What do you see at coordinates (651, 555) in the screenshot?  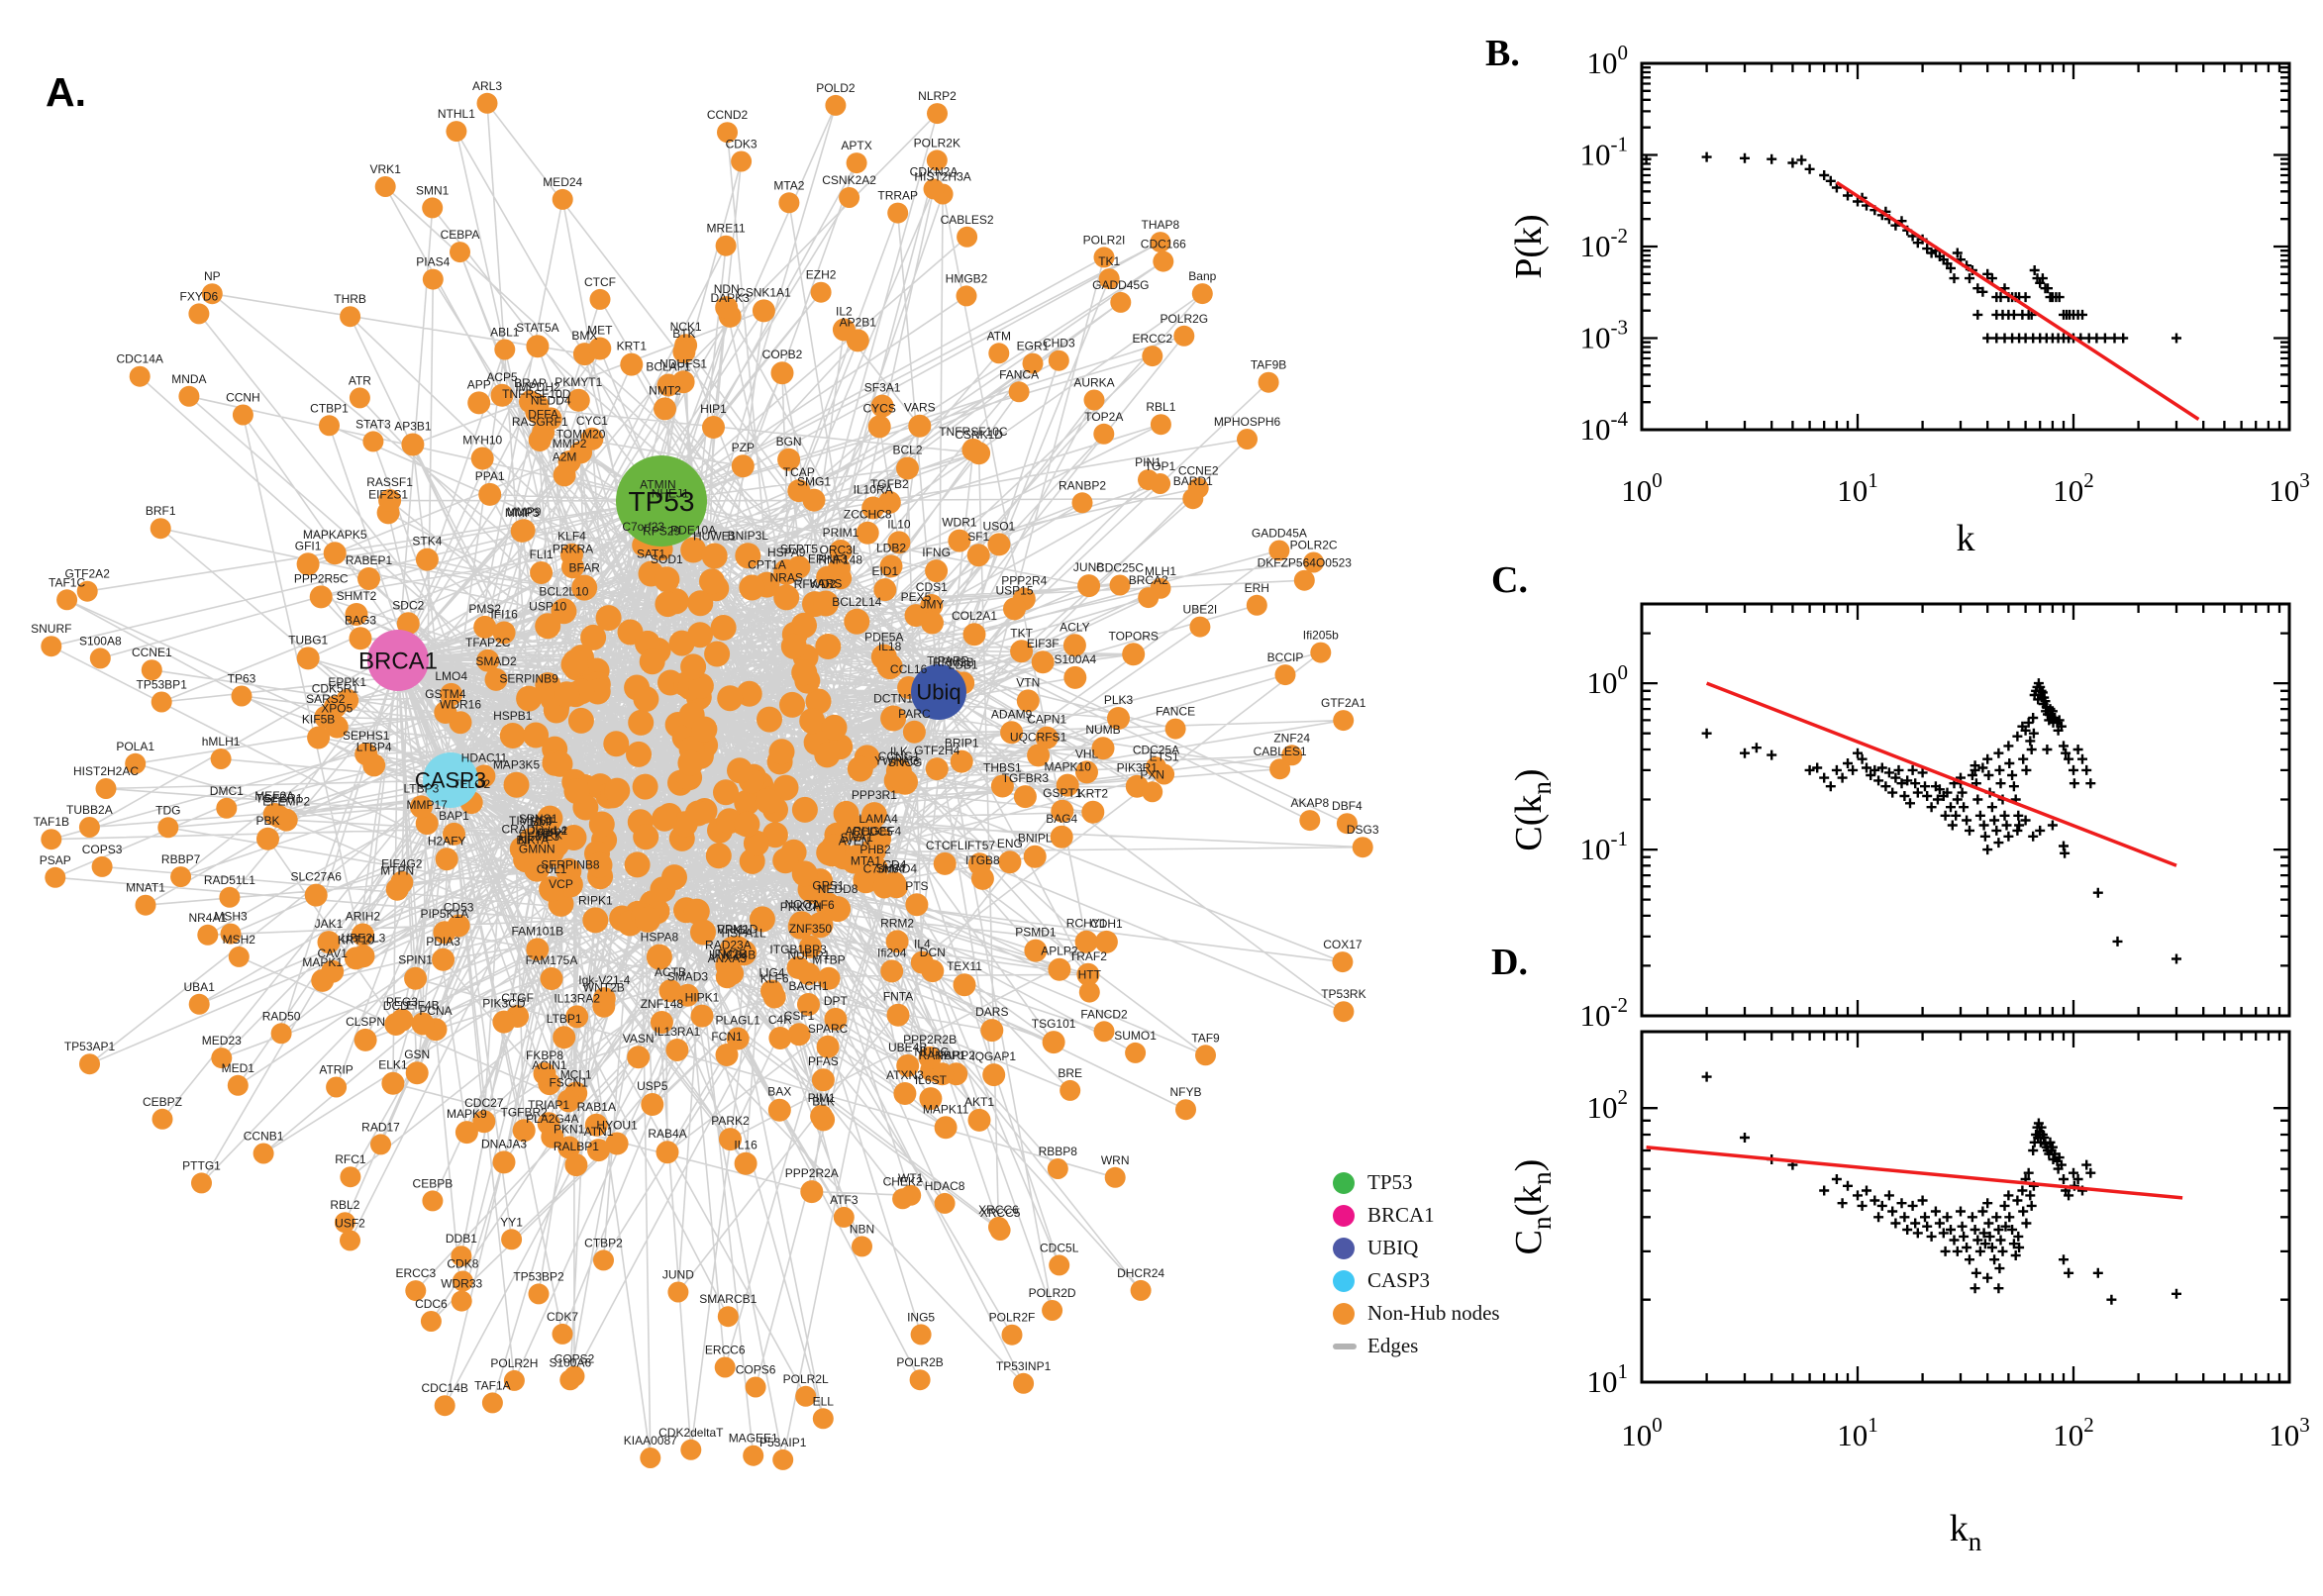 I see `svg-text: SAT1` at bounding box center [651, 555].